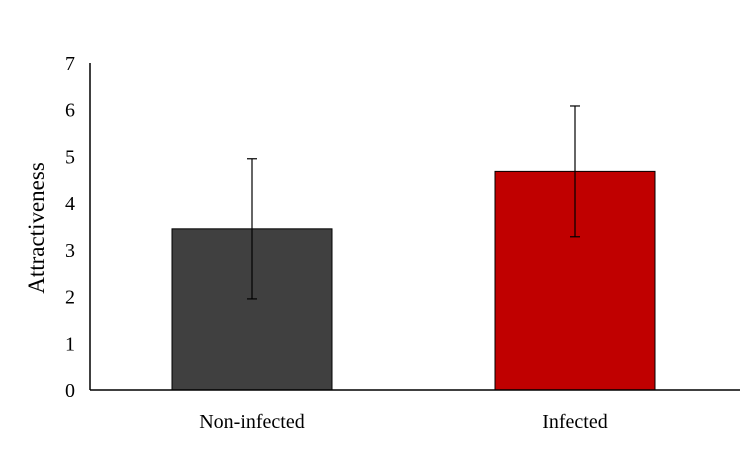 The image size is (750, 470). Describe the element at coordinates (70, 227) in the screenshot. I see `y-axis-ticks: 0 1 2 3 4 5 6 7` at that location.